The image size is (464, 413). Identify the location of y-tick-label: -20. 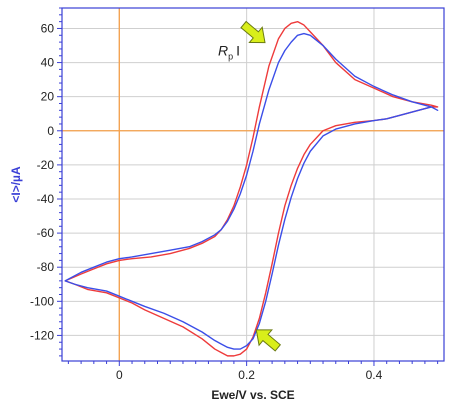
(46, 165).